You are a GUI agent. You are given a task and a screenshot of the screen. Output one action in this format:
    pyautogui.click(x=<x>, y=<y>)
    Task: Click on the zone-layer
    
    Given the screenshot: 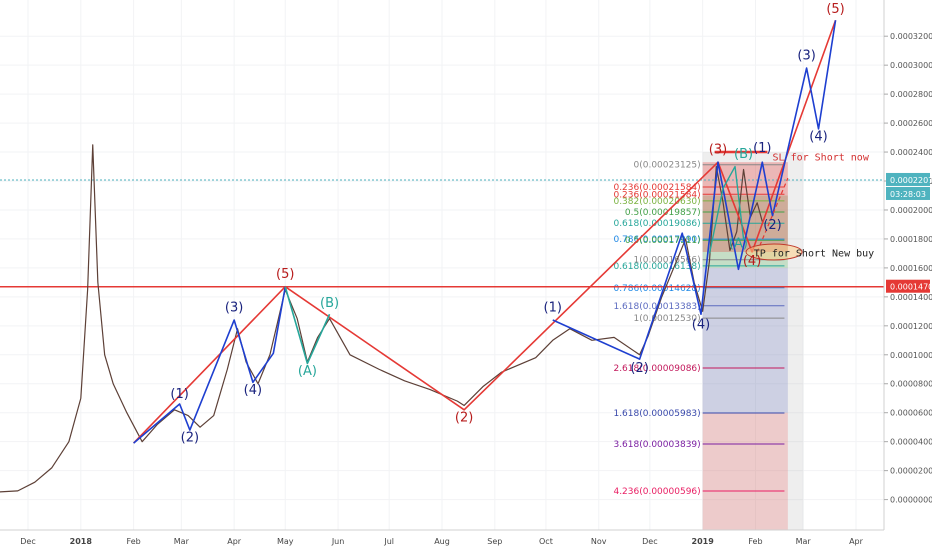 What is the action you would take?
    pyautogui.click(x=753, y=341)
    